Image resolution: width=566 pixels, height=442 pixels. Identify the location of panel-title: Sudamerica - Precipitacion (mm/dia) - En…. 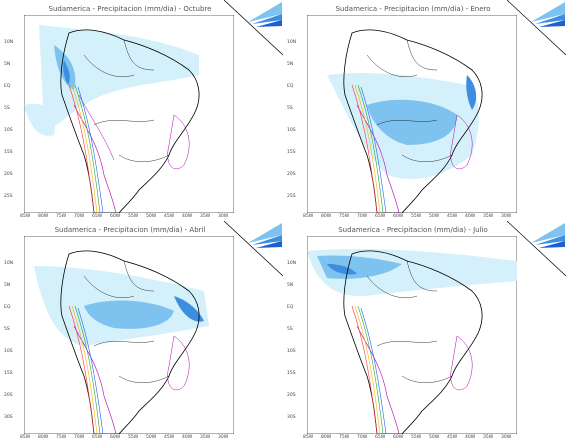
(413, 9).